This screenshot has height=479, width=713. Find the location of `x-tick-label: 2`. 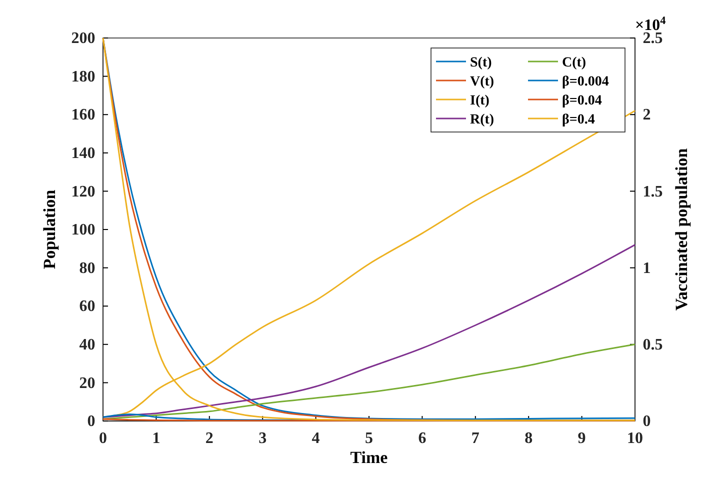

x-tick-label: 2 is located at coordinates (209, 439).